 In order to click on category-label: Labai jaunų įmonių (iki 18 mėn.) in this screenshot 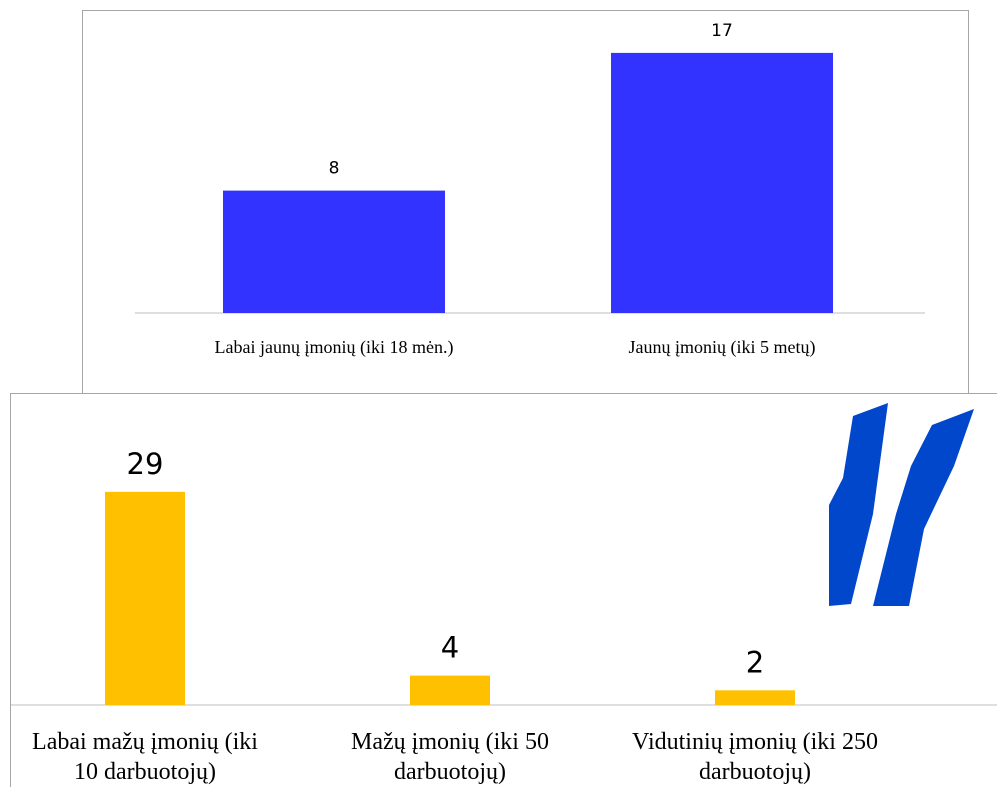, I will do `click(334, 347)`.